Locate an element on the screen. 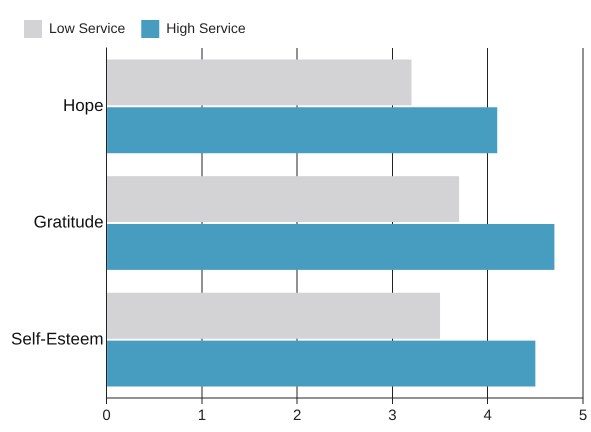 The image size is (591, 432). y-tick-label: Self-Esteem is located at coordinates (57, 338).